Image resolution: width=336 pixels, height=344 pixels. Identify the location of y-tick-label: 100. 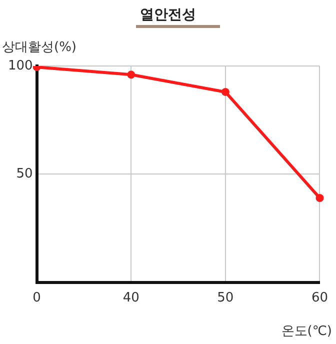
(20, 66).